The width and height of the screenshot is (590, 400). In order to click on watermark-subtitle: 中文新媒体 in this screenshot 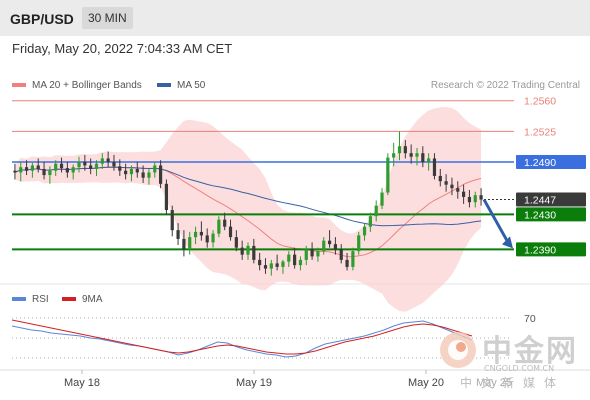, I will do `click(513, 383)`.